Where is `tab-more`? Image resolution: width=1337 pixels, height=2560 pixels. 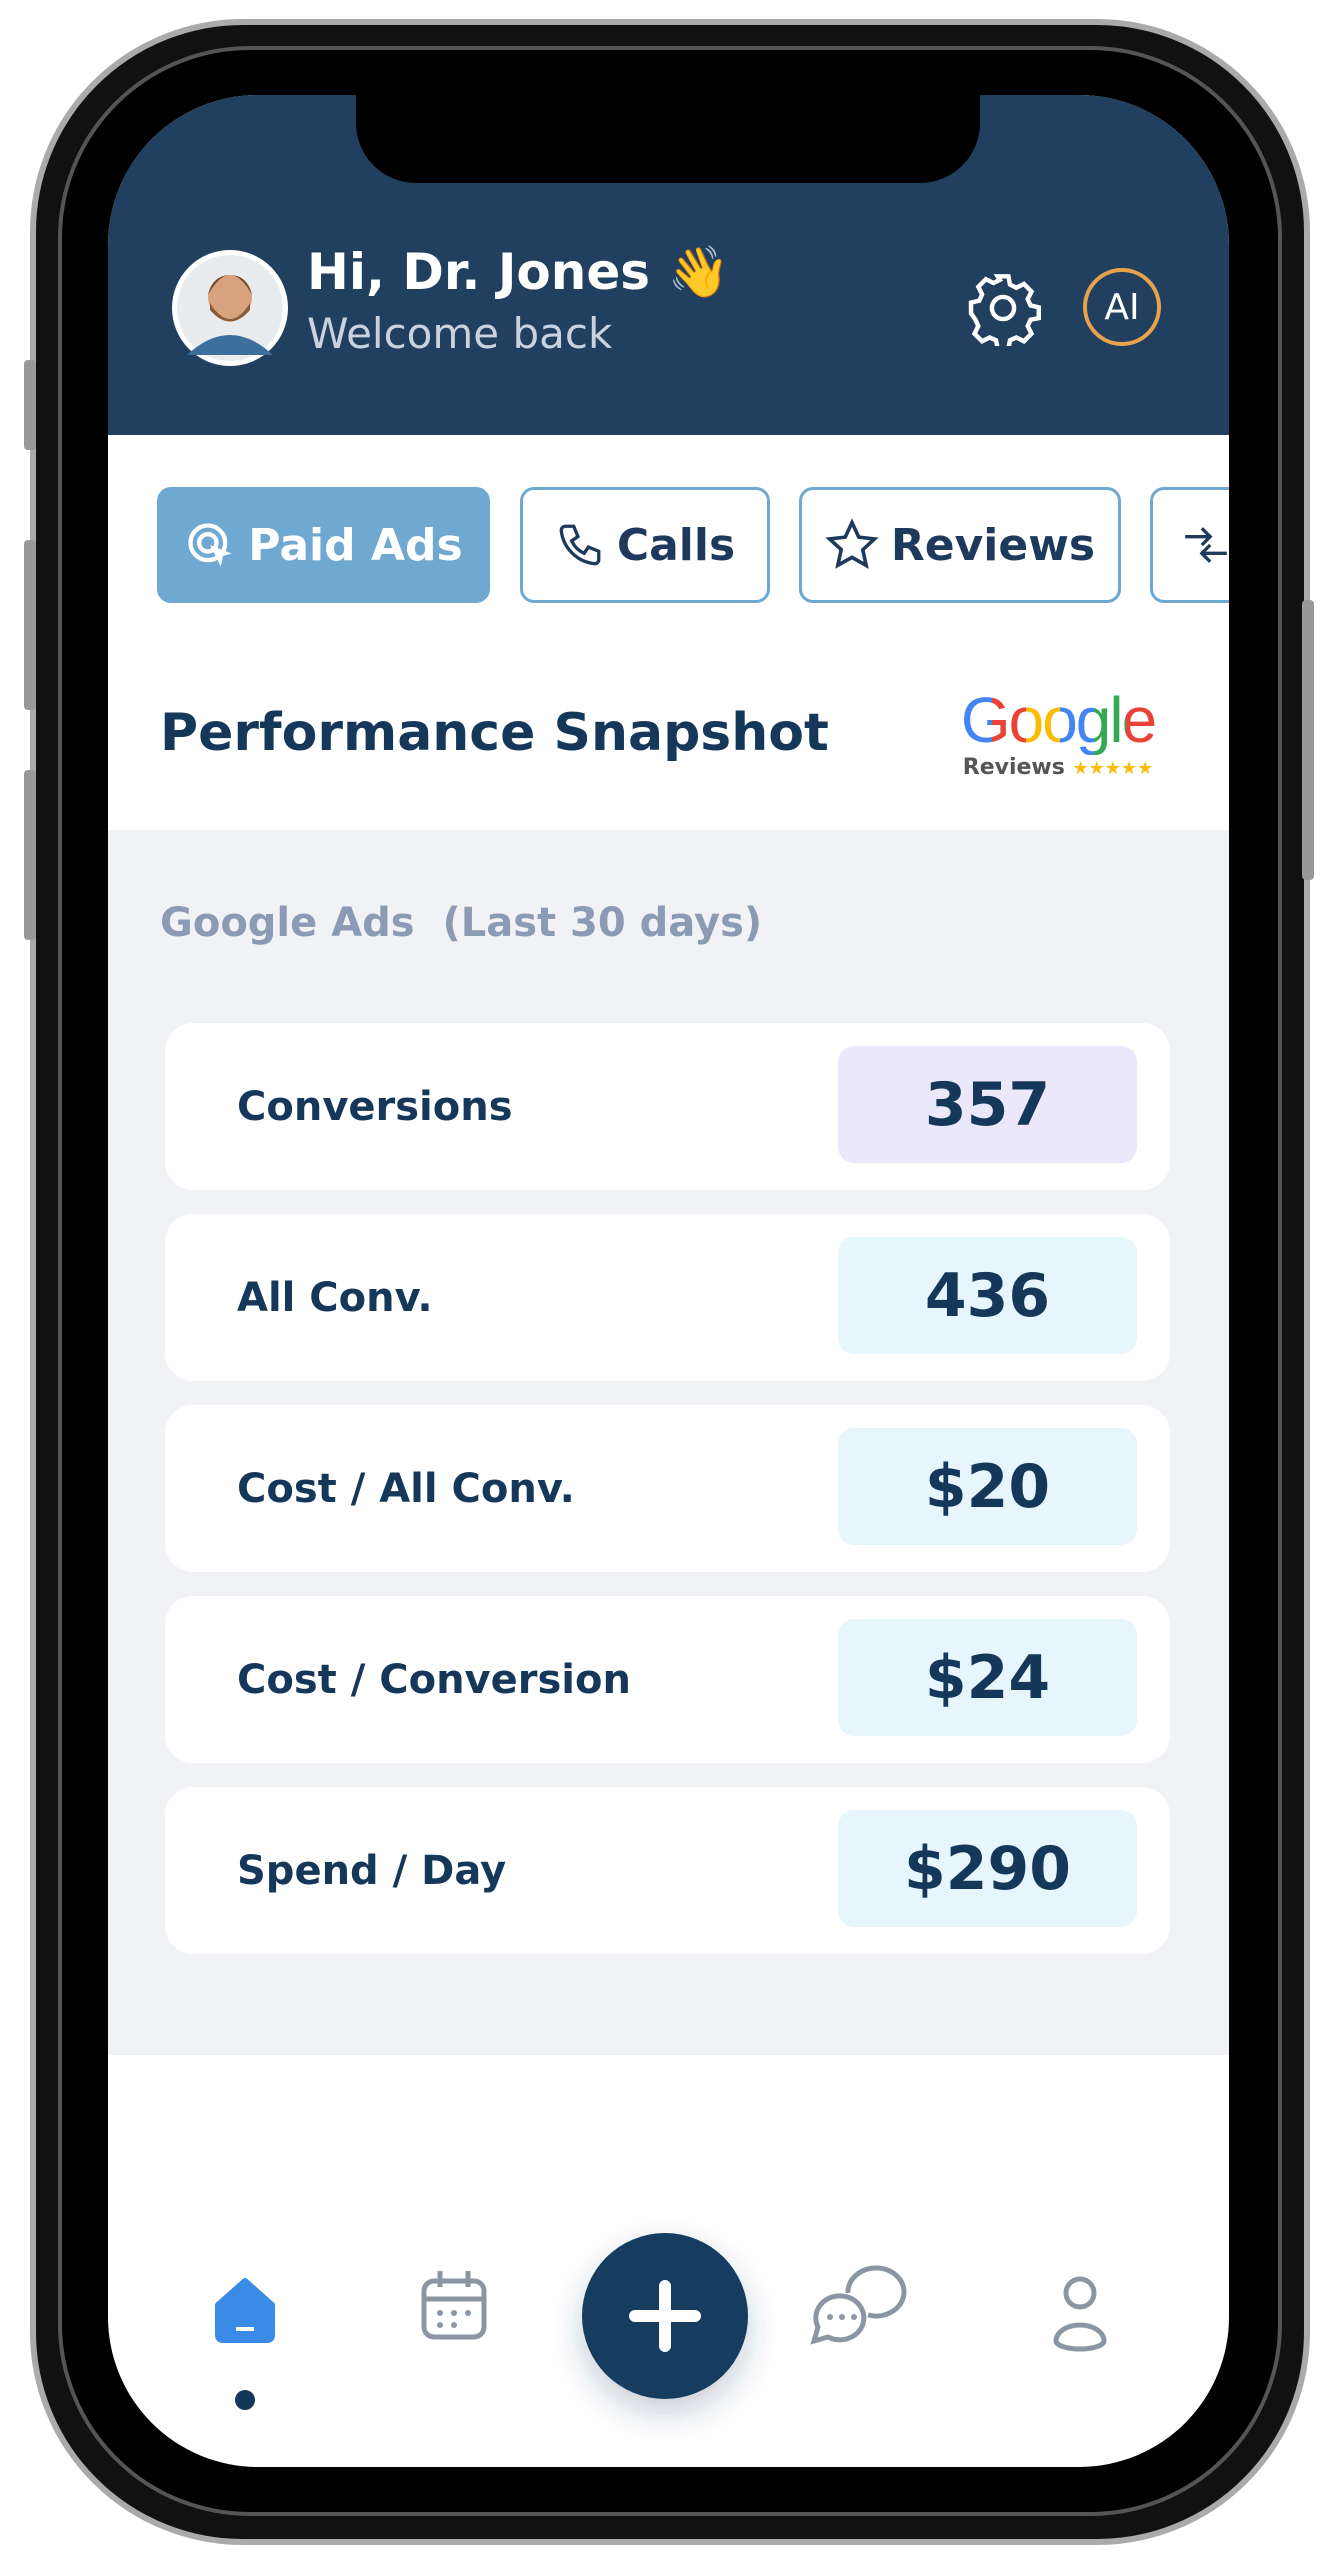 tab-more is located at coordinates (1189, 545).